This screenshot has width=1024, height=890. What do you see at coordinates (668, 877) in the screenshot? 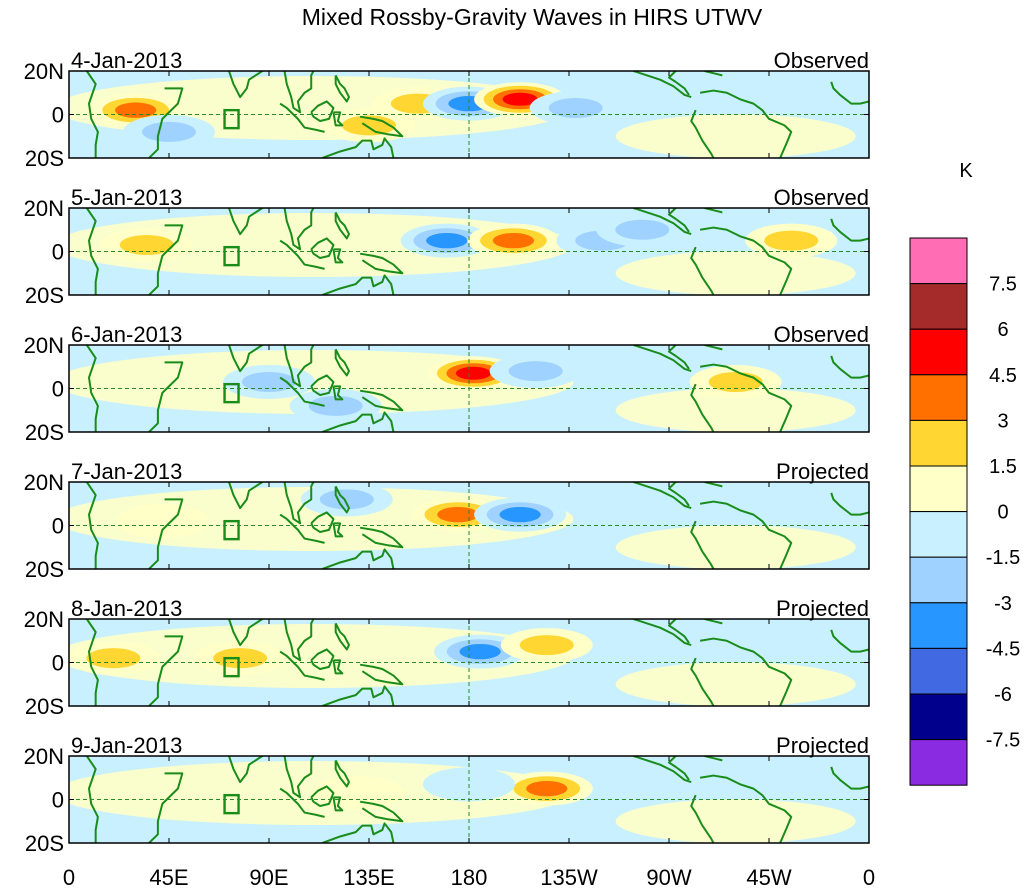
I see `lon-label: 90W` at bounding box center [668, 877].